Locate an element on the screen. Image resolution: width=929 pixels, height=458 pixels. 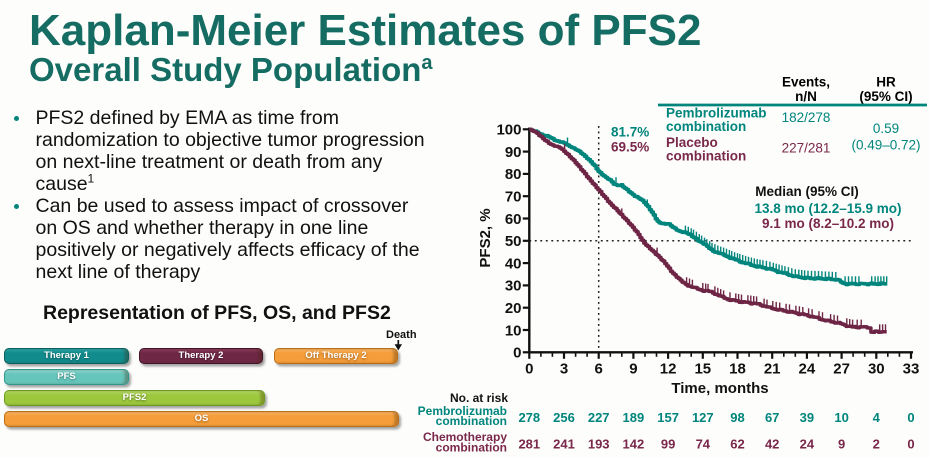
svg-text: 69.5% is located at coordinates (630, 147).